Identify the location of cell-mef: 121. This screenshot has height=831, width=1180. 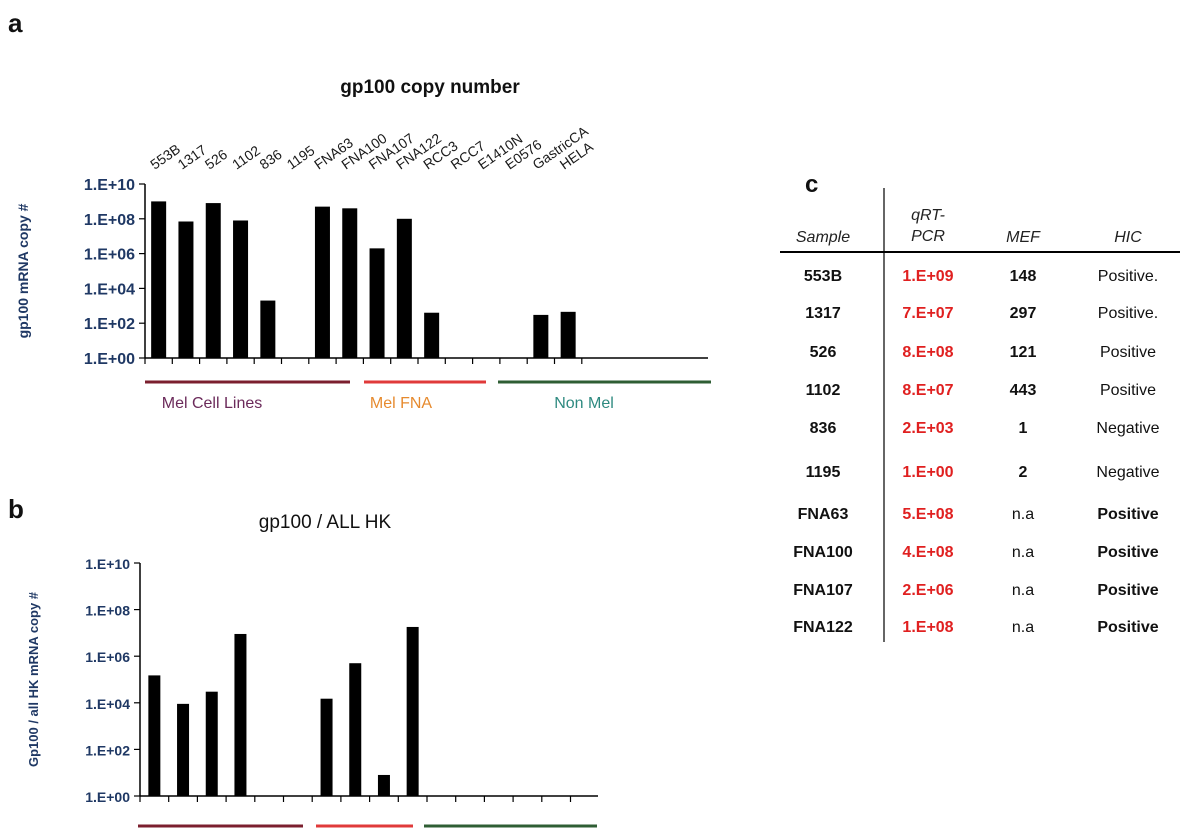
(1023, 352).